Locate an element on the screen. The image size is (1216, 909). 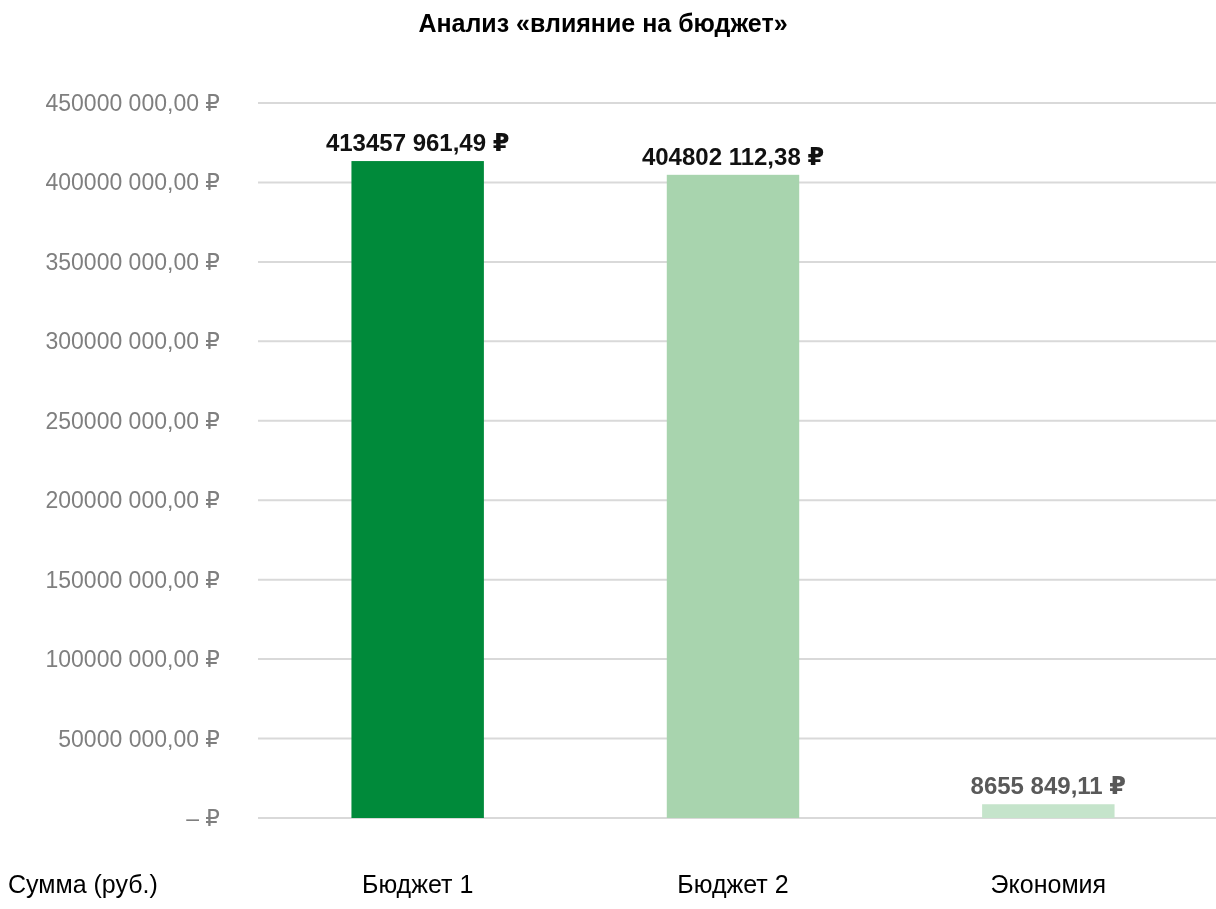
chart-title: Анализ «влияние на бюджет» is located at coordinates (603, 23).